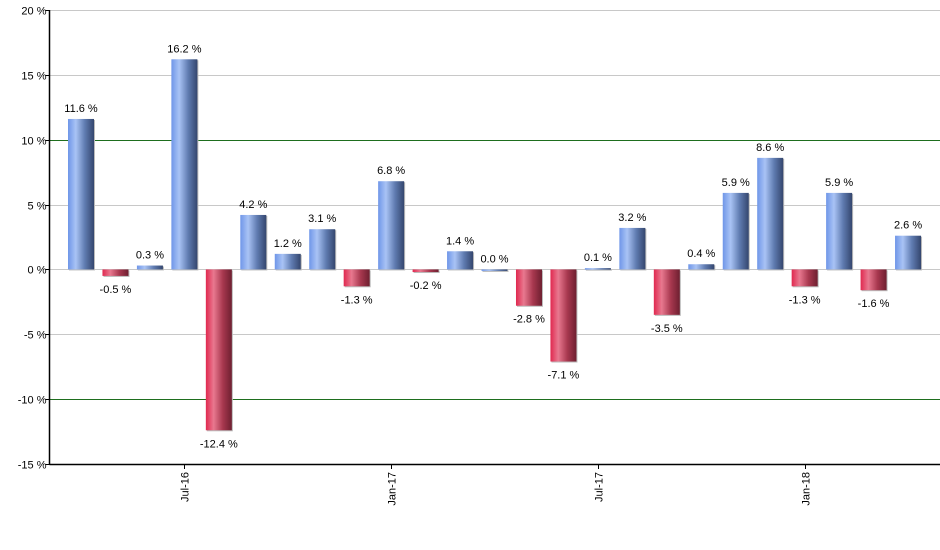 Image resolution: width=940 pixels, height=550 pixels. Describe the element at coordinates (600, 487) in the screenshot. I see `x-tick-label: Jul-17` at that location.